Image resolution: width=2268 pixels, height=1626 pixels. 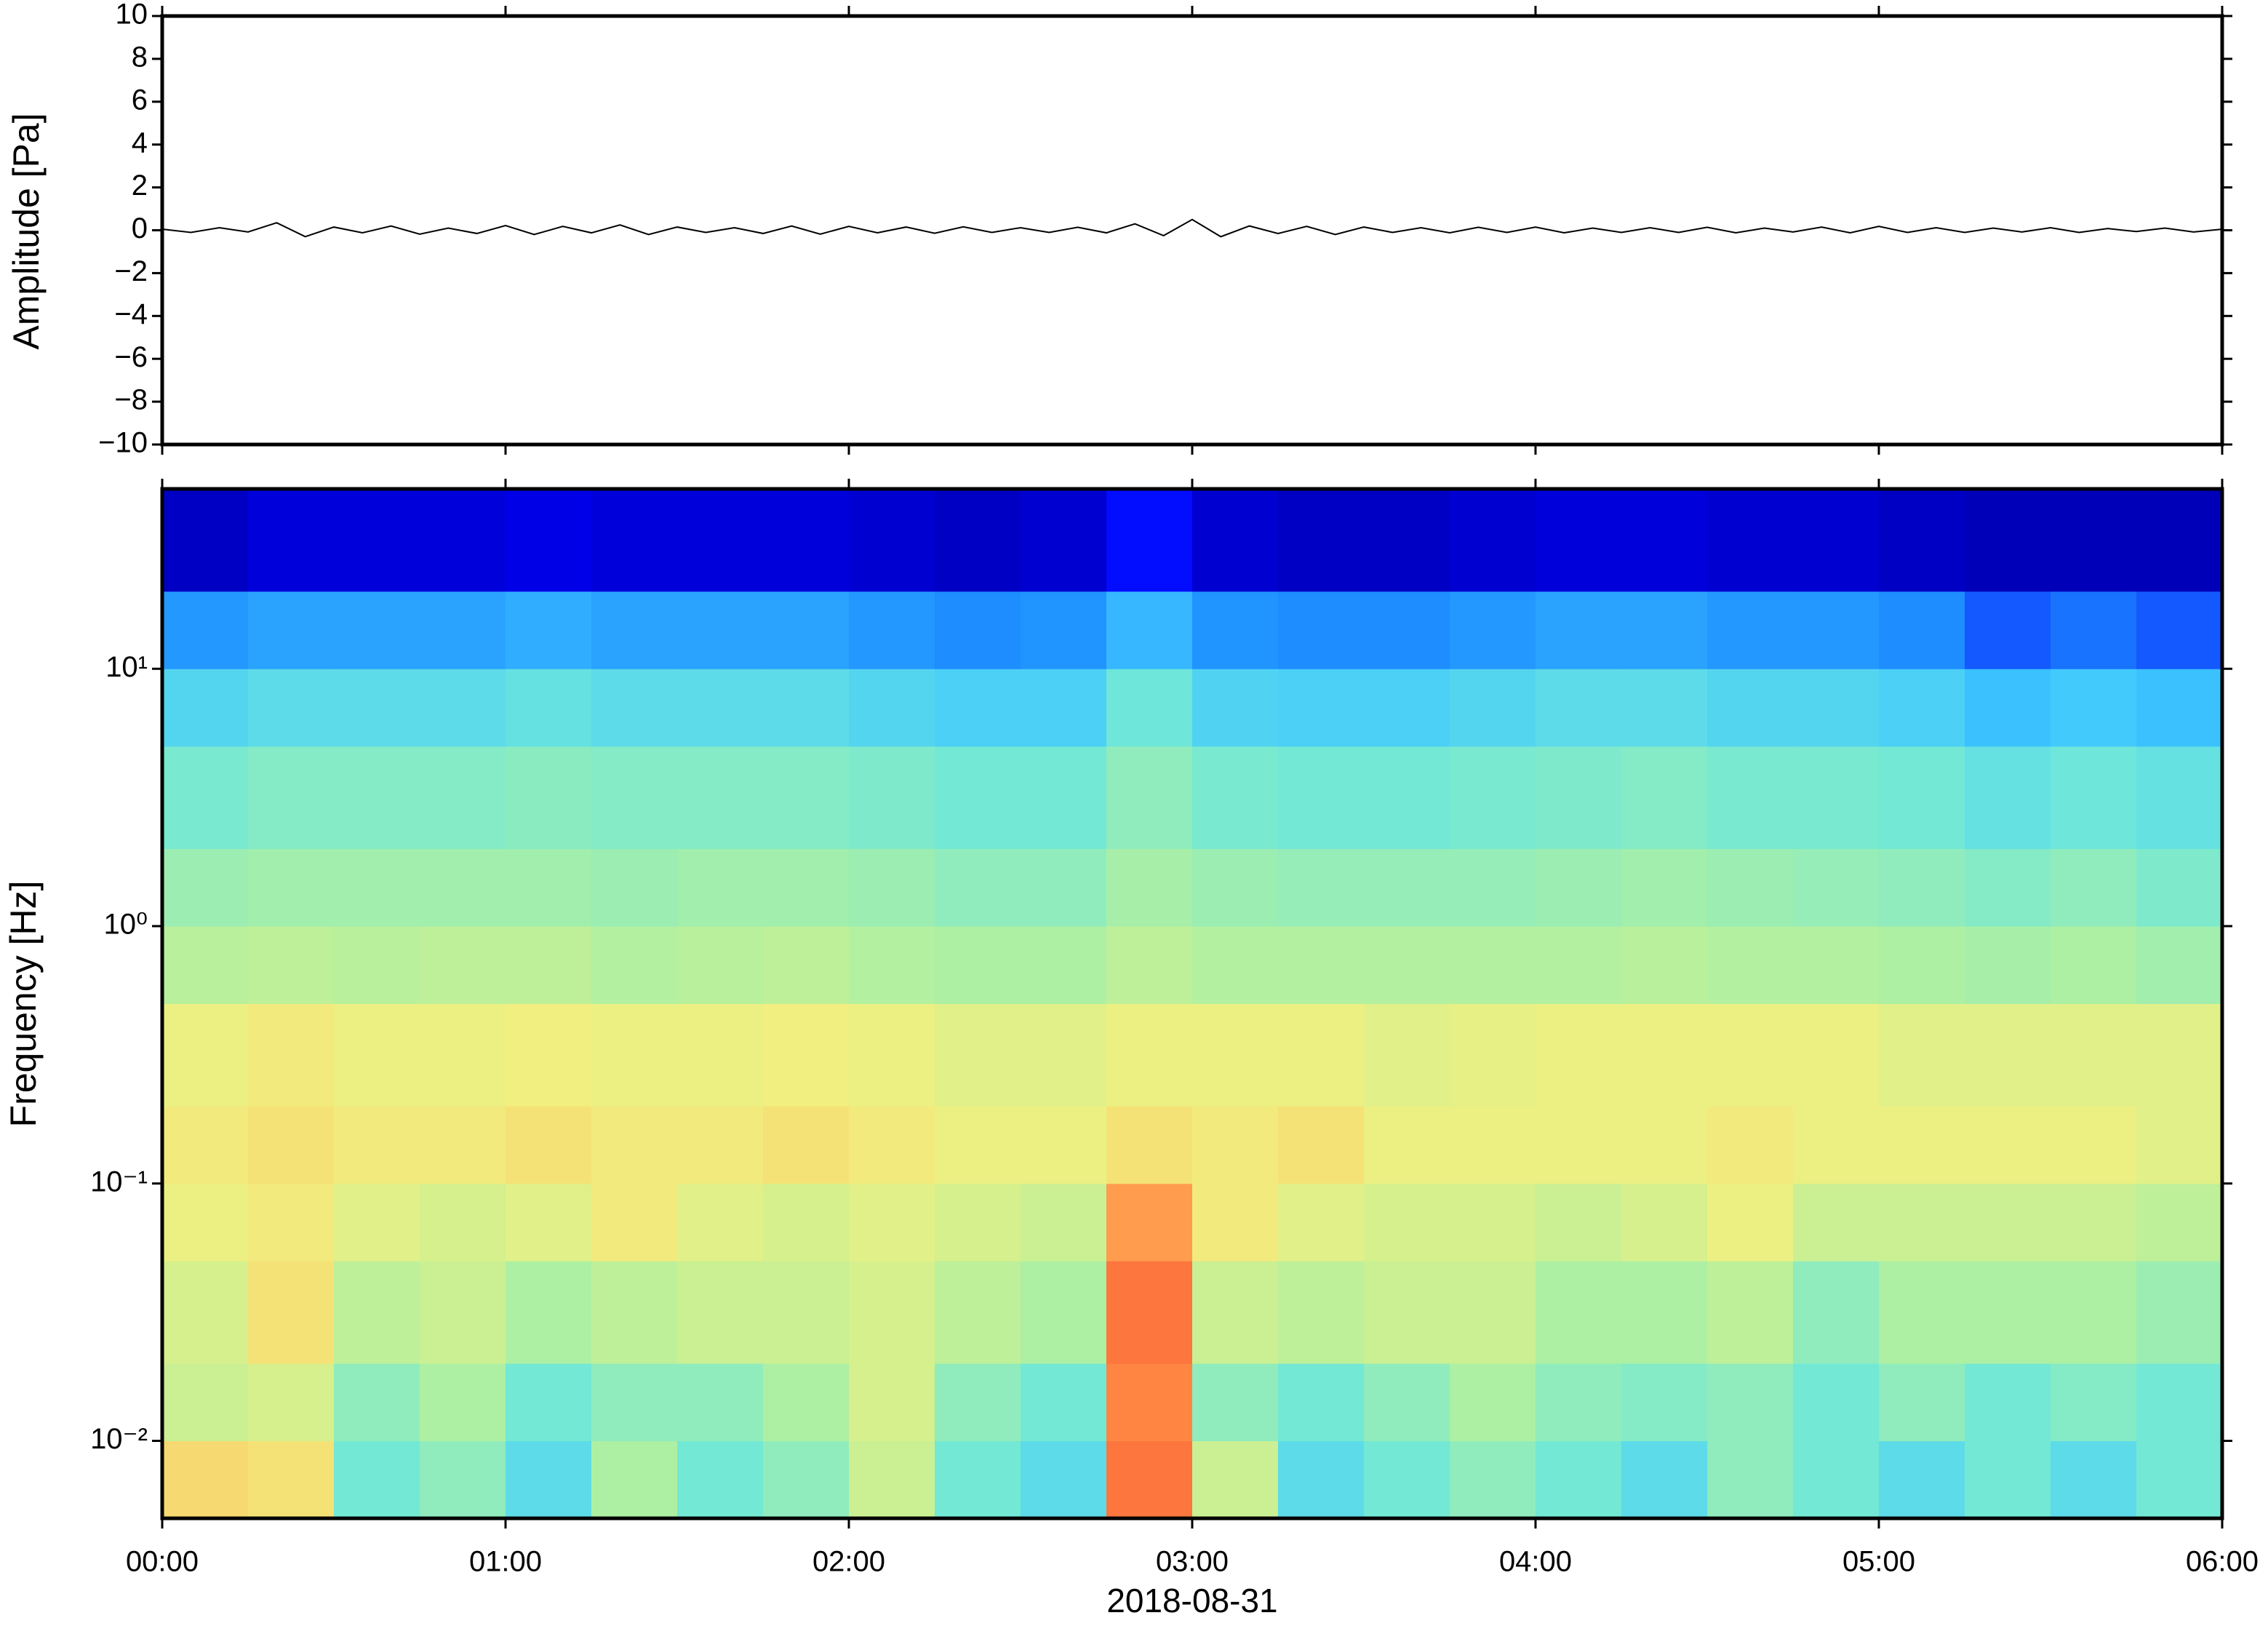 I want to click on x-tick-label: 02:00, so click(x=849, y=1562).